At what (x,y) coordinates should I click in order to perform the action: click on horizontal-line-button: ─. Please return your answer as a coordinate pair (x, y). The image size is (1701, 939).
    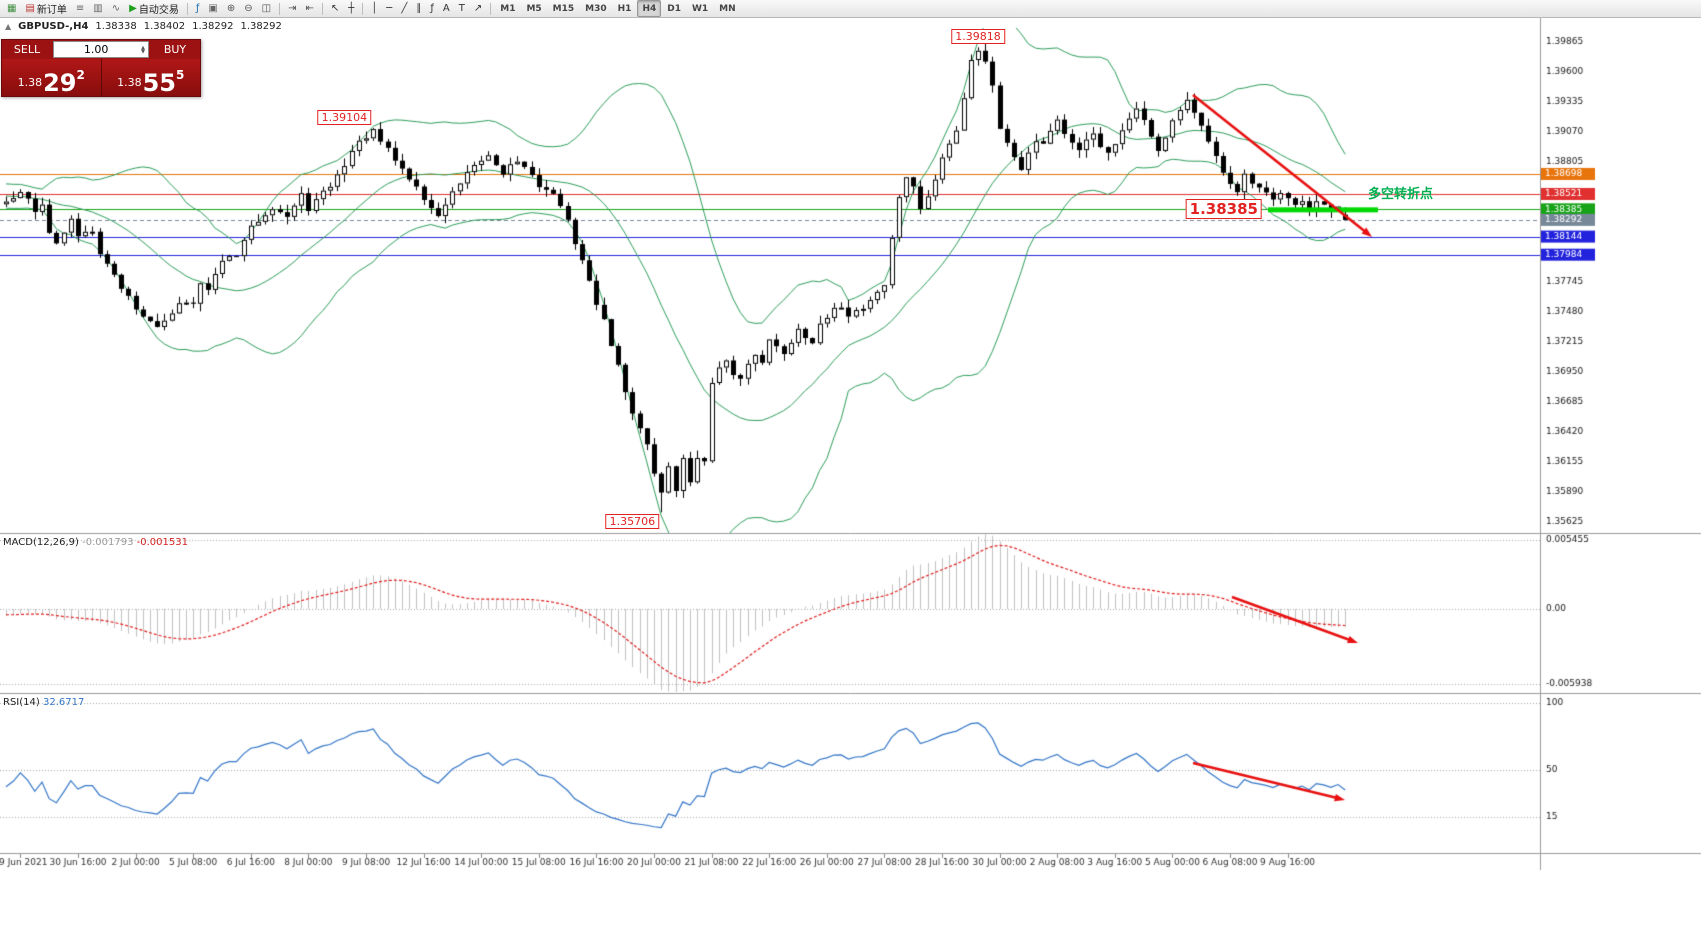
    Looking at the image, I should click on (389, 8).